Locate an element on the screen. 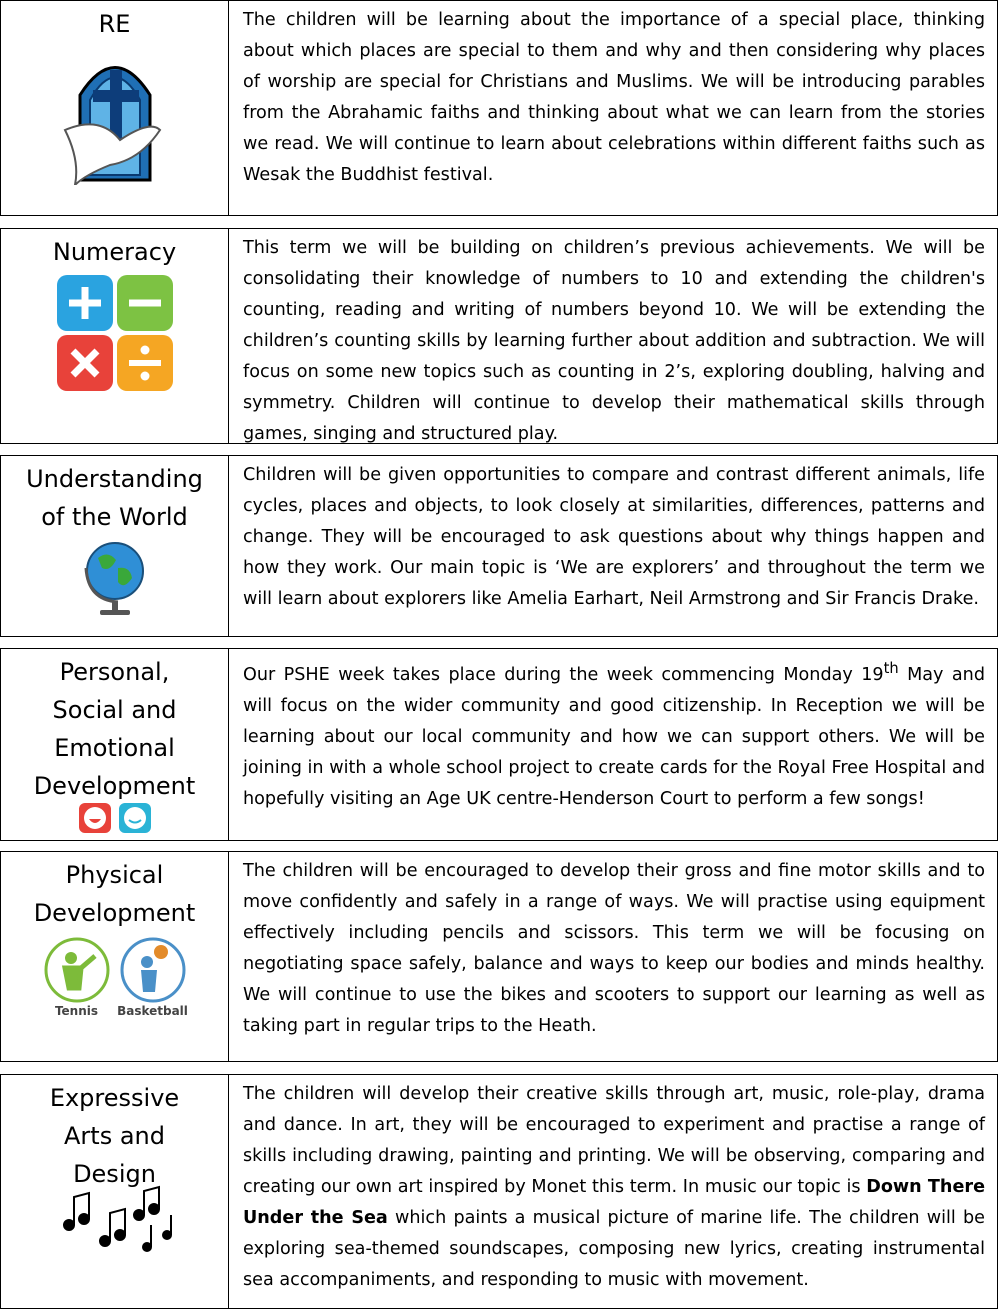 The width and height of the screenshot is (1000, 1309). subject-cell: RE is located at coordinates (115, 108).